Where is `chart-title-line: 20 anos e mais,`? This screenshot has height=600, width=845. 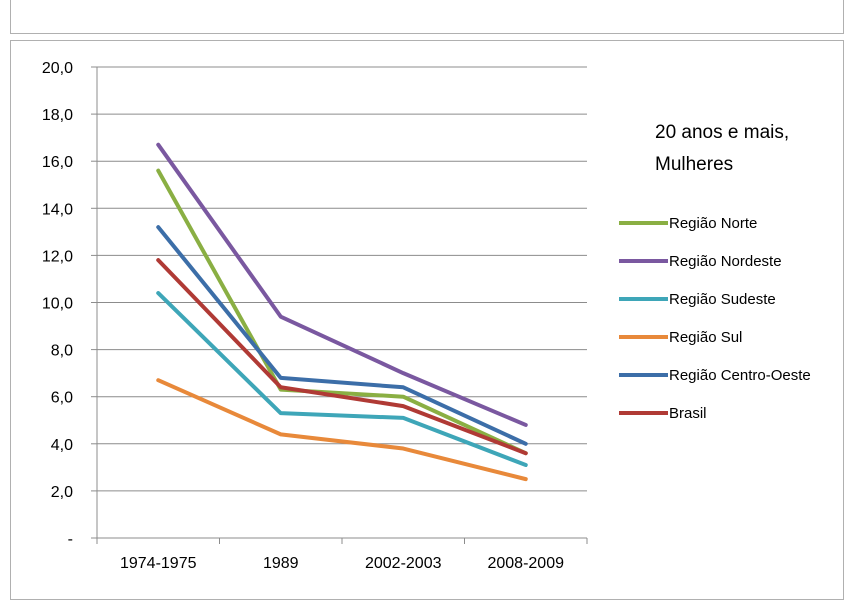
chart-title-line: 20 anos e mais, is located at coordinates (722, 132).